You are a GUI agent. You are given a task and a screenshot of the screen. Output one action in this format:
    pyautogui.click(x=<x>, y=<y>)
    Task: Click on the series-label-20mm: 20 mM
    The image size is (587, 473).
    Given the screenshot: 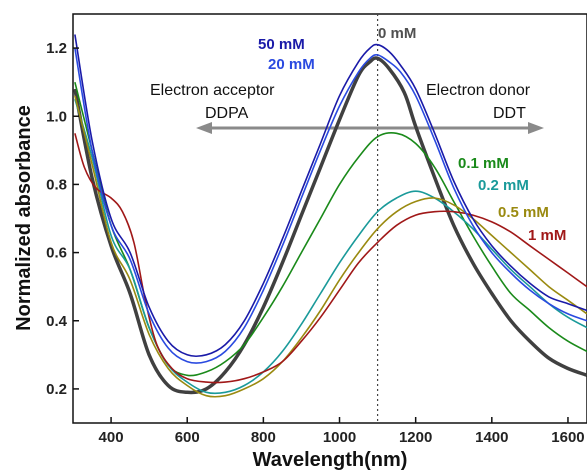 What is the action you would take?
    pyautogui.click(x=291, y=64)
    